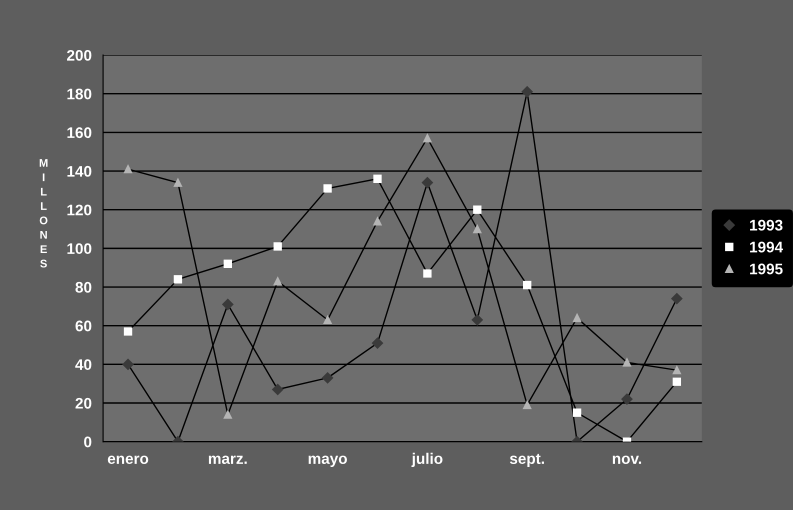  I want to click on legend-label: 1993, so click(766, 225).